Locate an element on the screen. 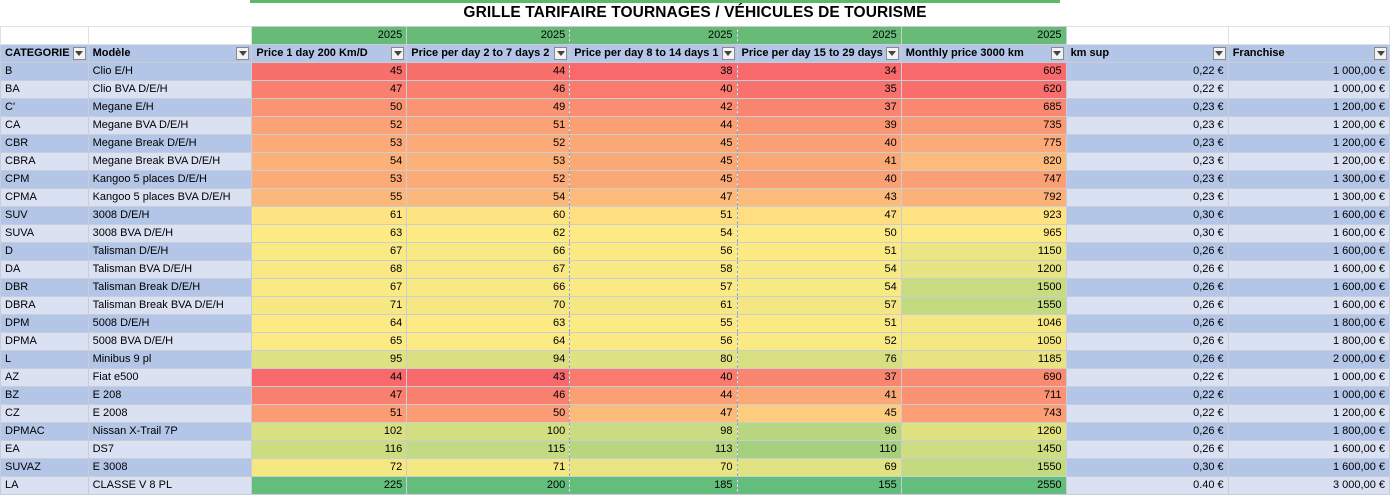 The image size is (1390, 497). cell-price-15-29-days: 43 is located at coordinates (819, 197).